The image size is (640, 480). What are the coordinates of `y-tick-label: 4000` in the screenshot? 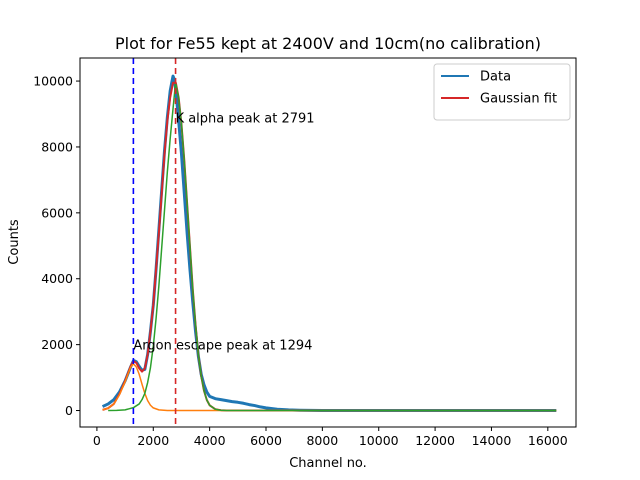 It's located at (57, 278).